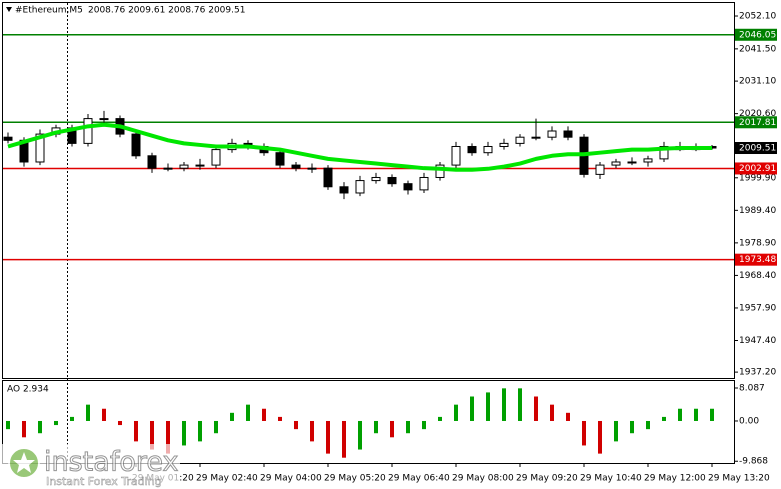 This screenshot has height=489, width=781. I want to click on level-label: 2017.81, so click(757, 123).